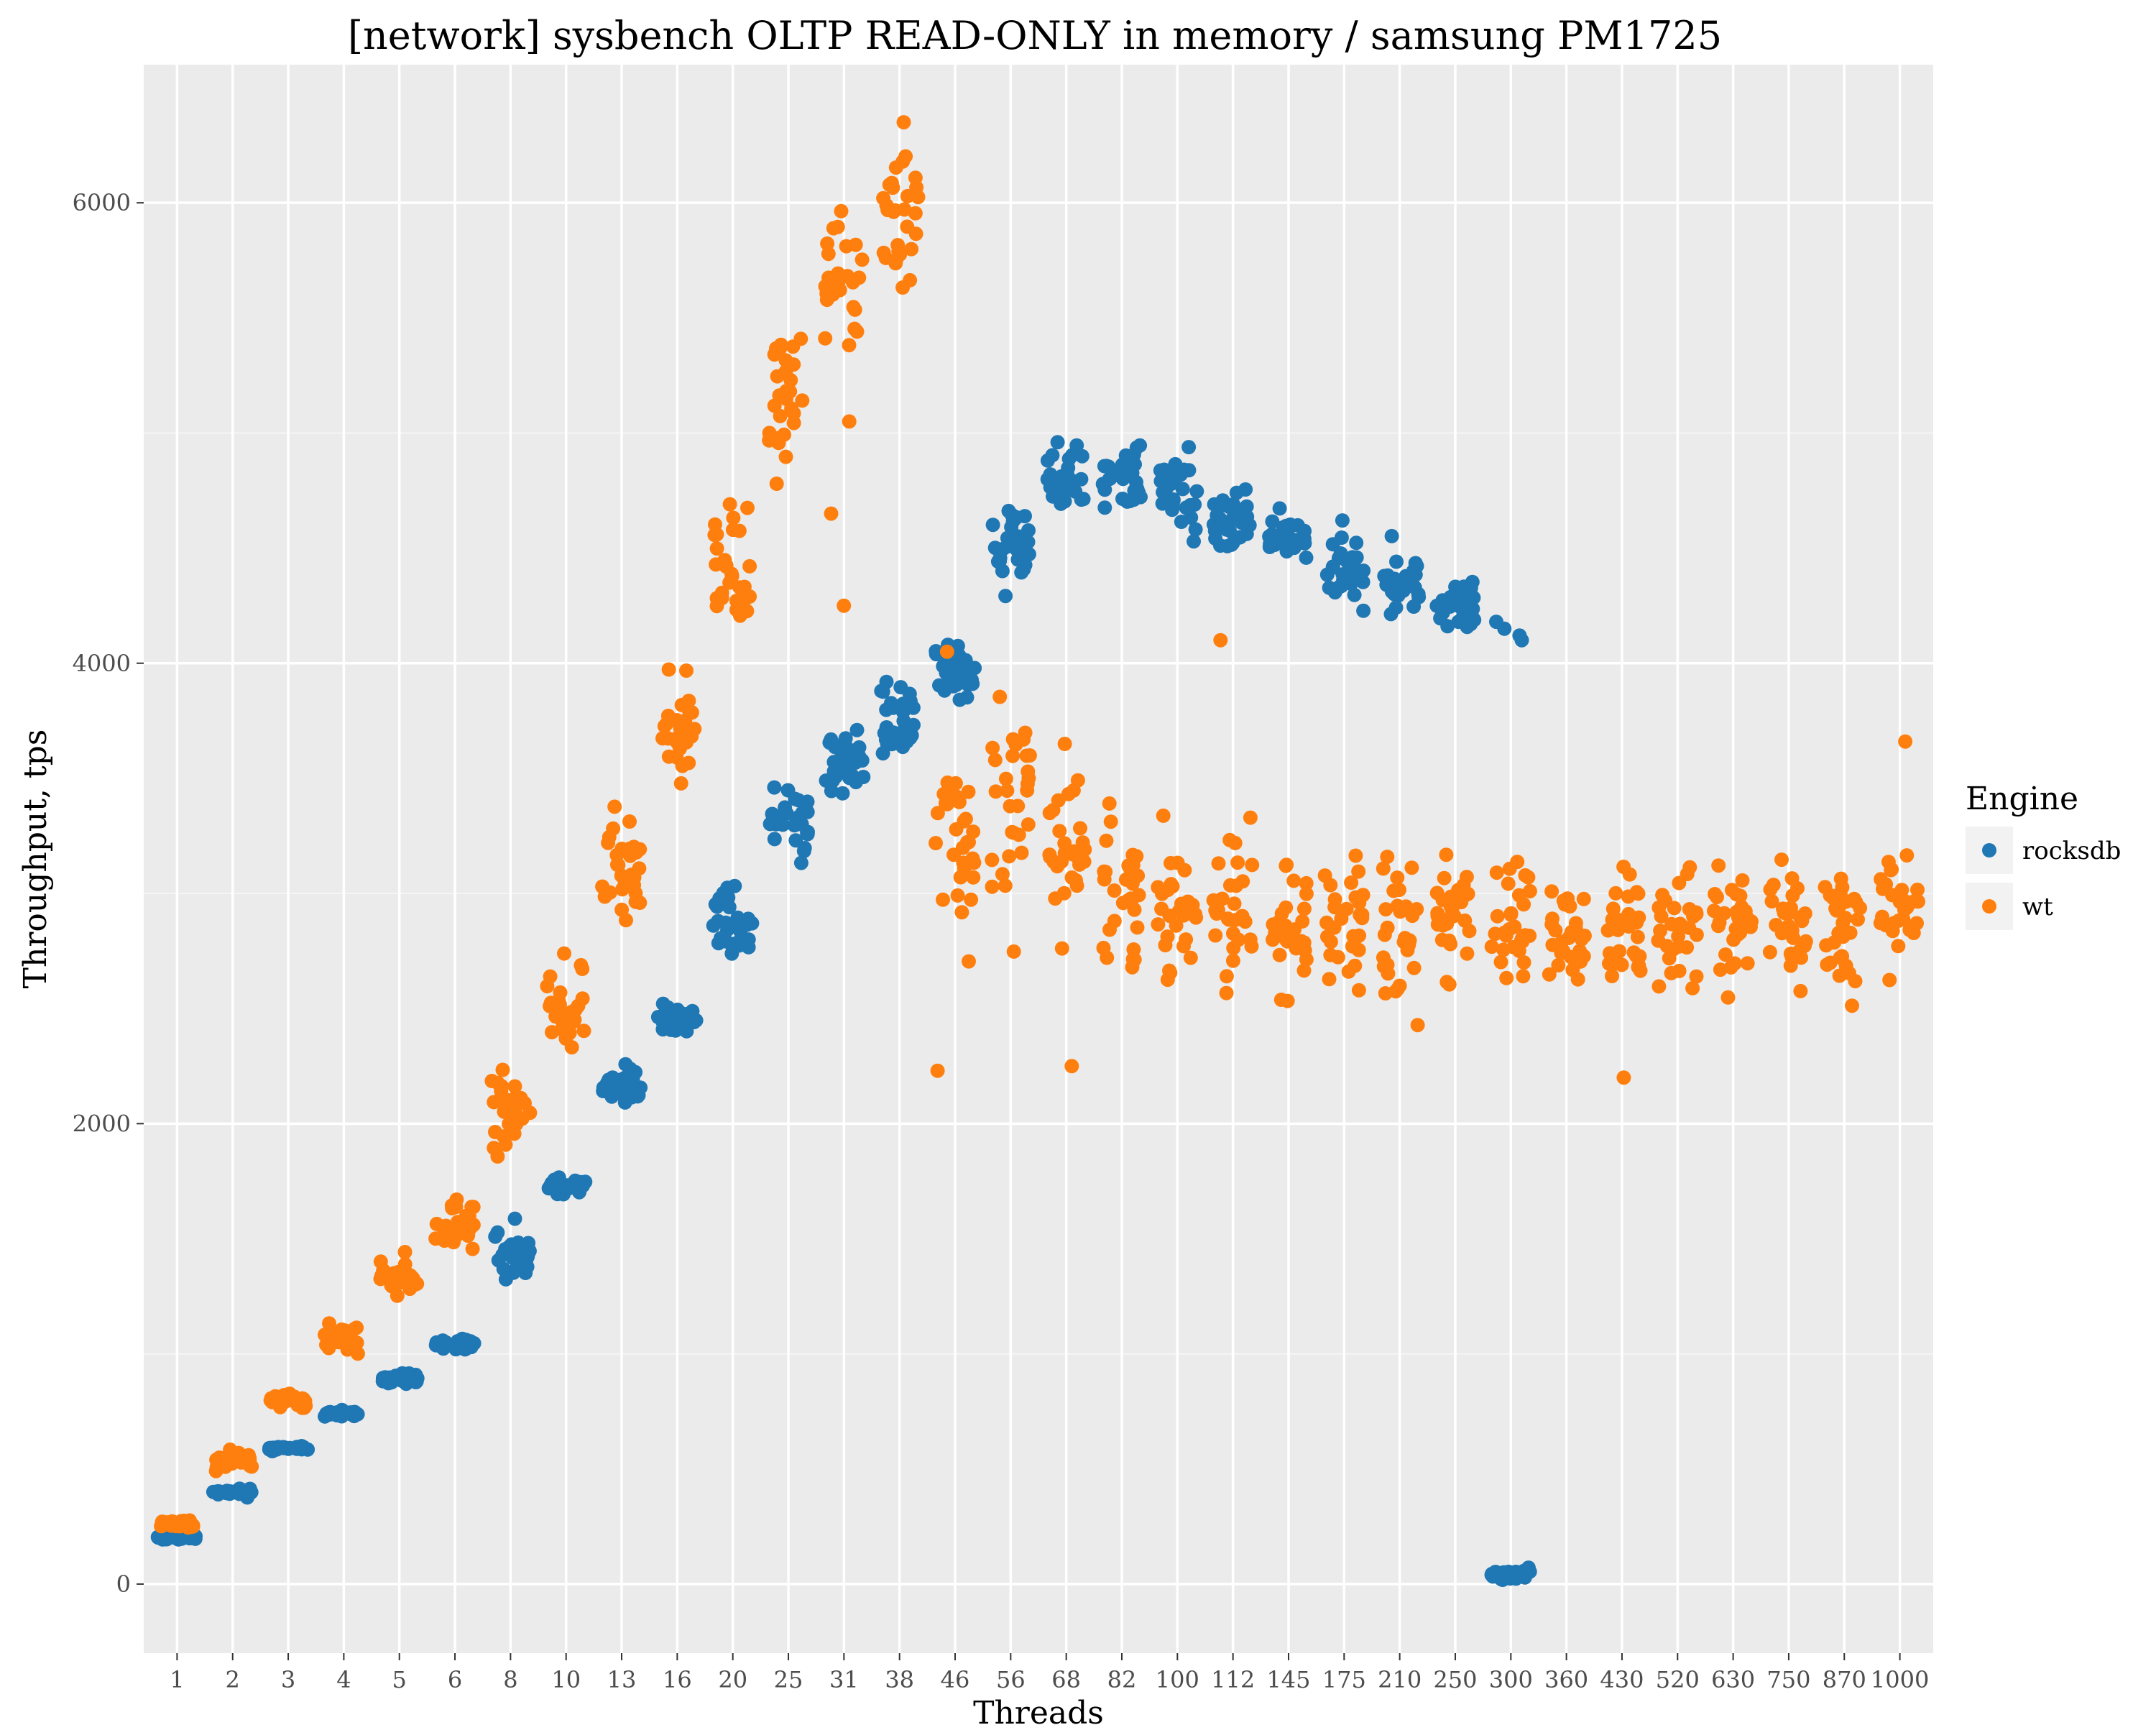 The image size is (2156, 1725). Describe the element at coordinates (733, 1679) in the screenshot. I see `x-tick-label: 20` at that location.